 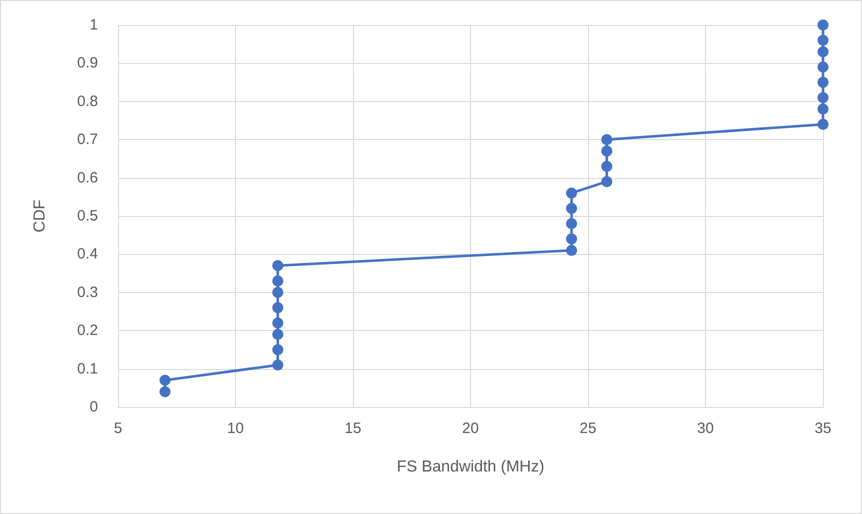 I want to click on x-tick-label: 5, so click(x=118, y=428).